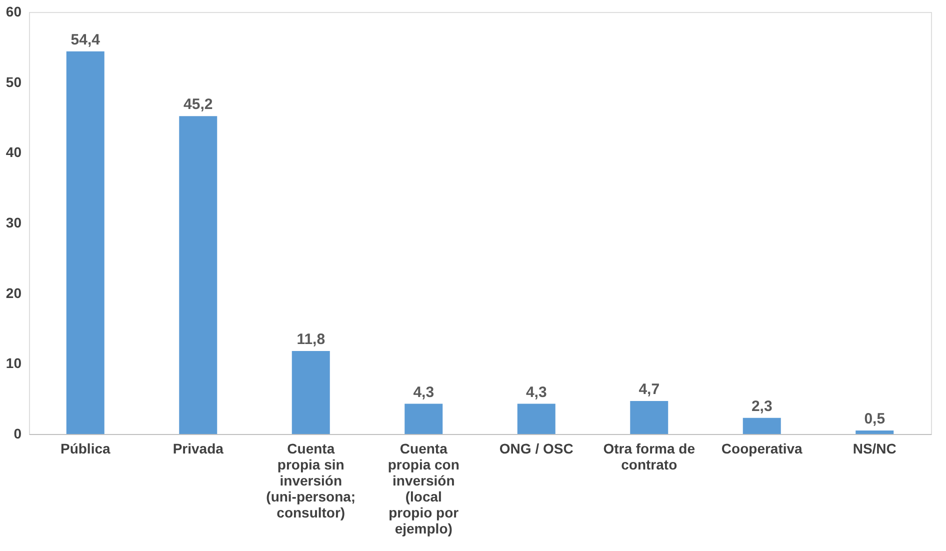 Image resolution: width=946 pixels, height=551 pixels. I want to click on y-tick-label: 40, so click(14, 152).